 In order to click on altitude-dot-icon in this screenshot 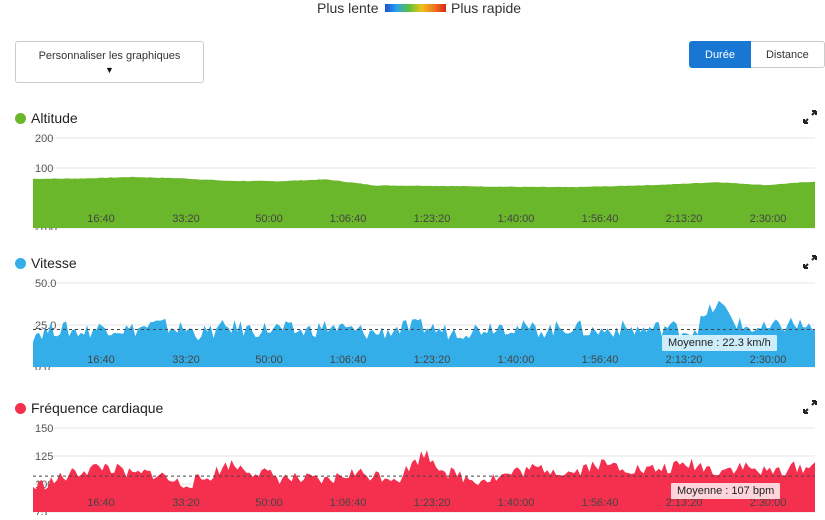, I will do `click(20, 118)`.